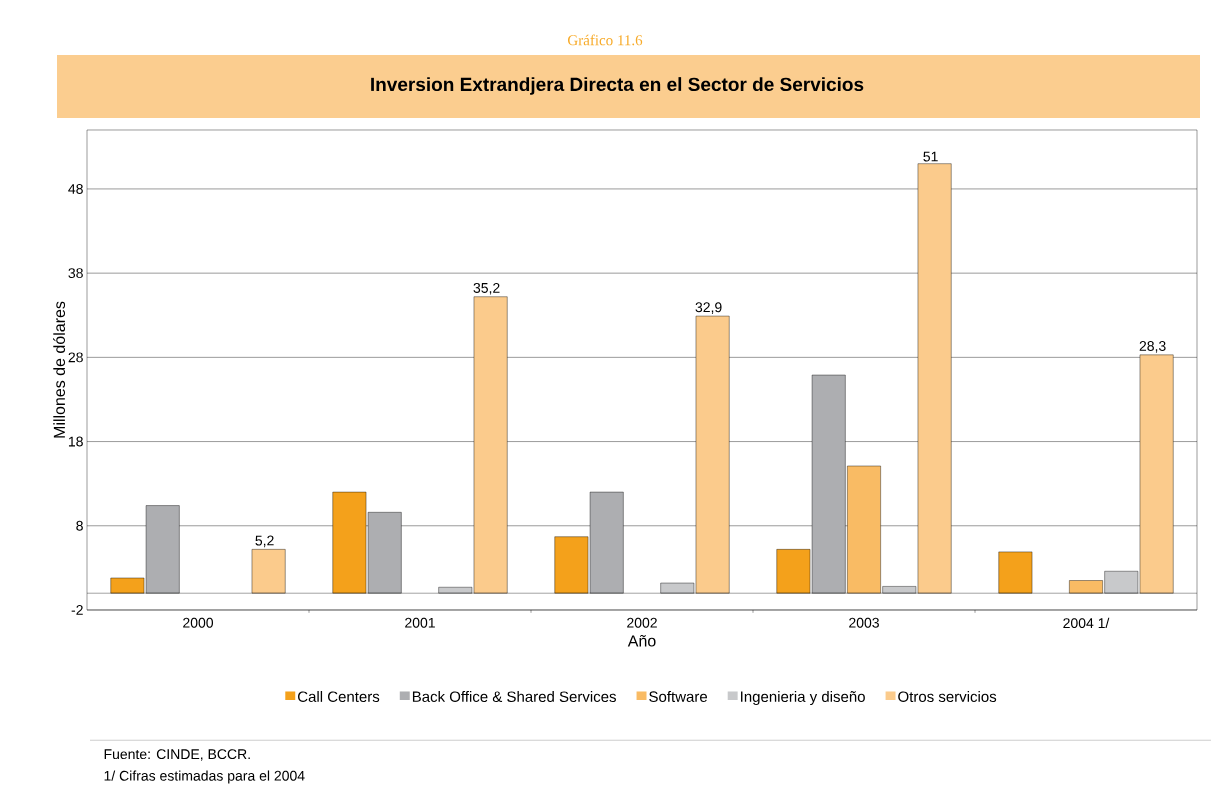 The height and width of the screenshot is (800, 1211). I want to click on chart-subtitle: Gráfico 11.6, so click(605, 40).